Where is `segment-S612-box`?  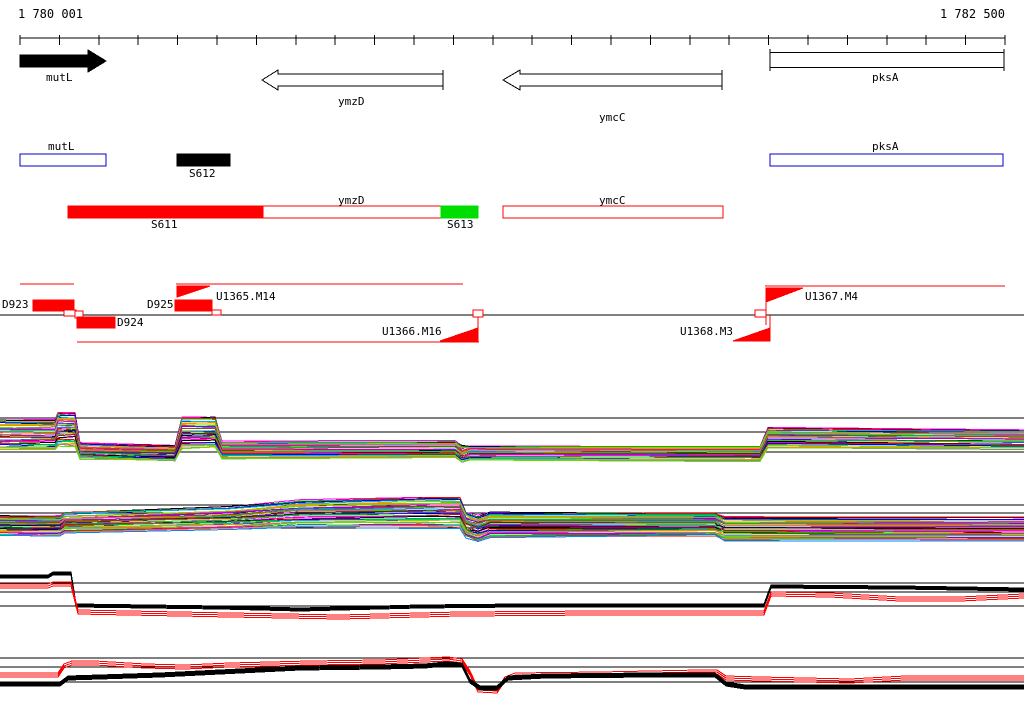 segment-S612-box is located at coordinates (203, 160).